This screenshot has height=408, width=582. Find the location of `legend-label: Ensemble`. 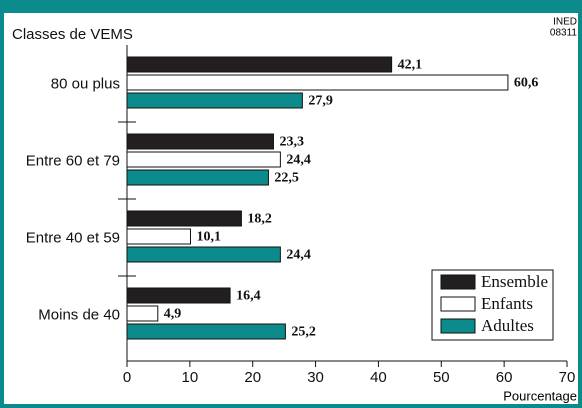

legend-label: Ensemble is located at coordinates (514, 281).